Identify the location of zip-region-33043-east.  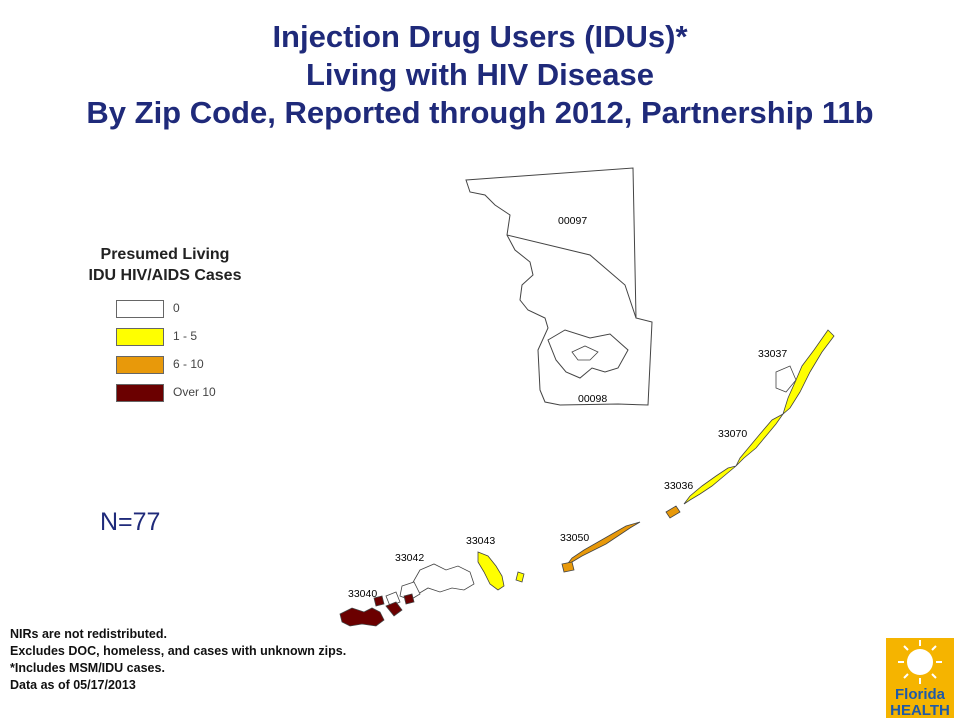
(520, 577).